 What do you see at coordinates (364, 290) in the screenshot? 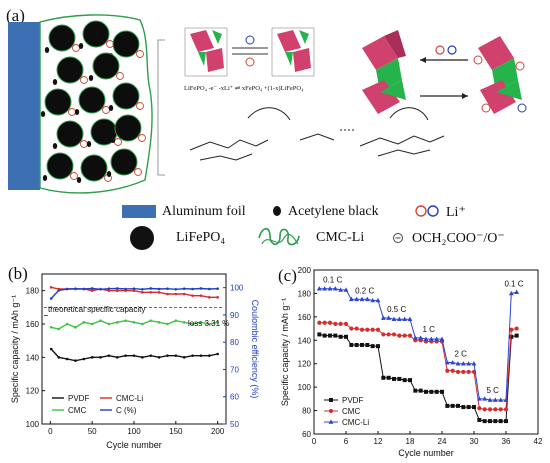
I see `rate-label: 0.2 C` at bounding box center [364, 290].